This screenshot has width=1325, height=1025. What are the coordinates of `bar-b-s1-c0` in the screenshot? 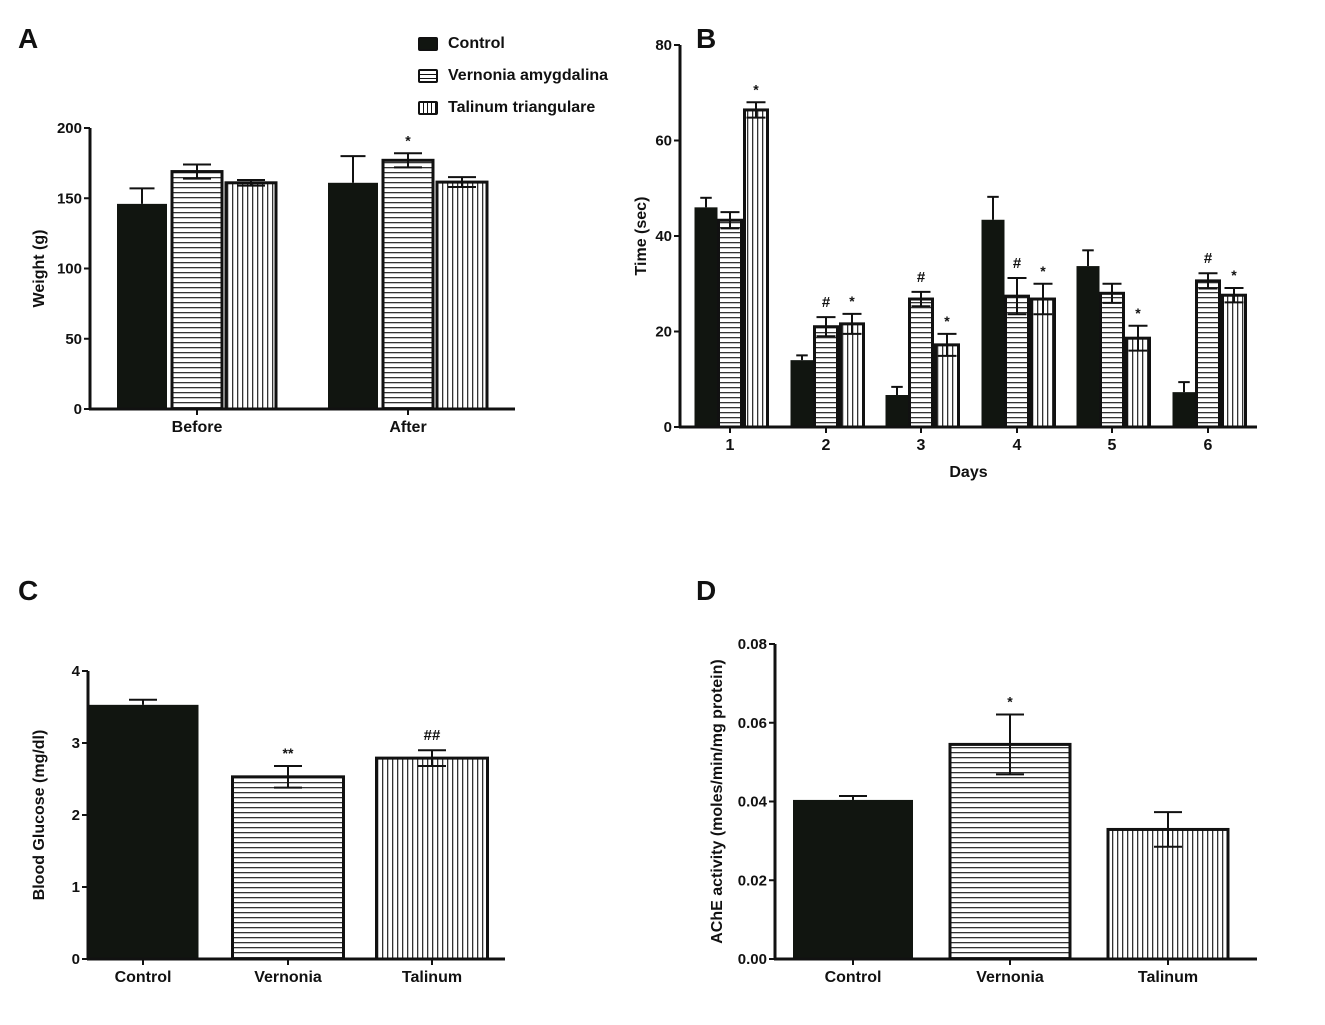 It's located at (730, 323).